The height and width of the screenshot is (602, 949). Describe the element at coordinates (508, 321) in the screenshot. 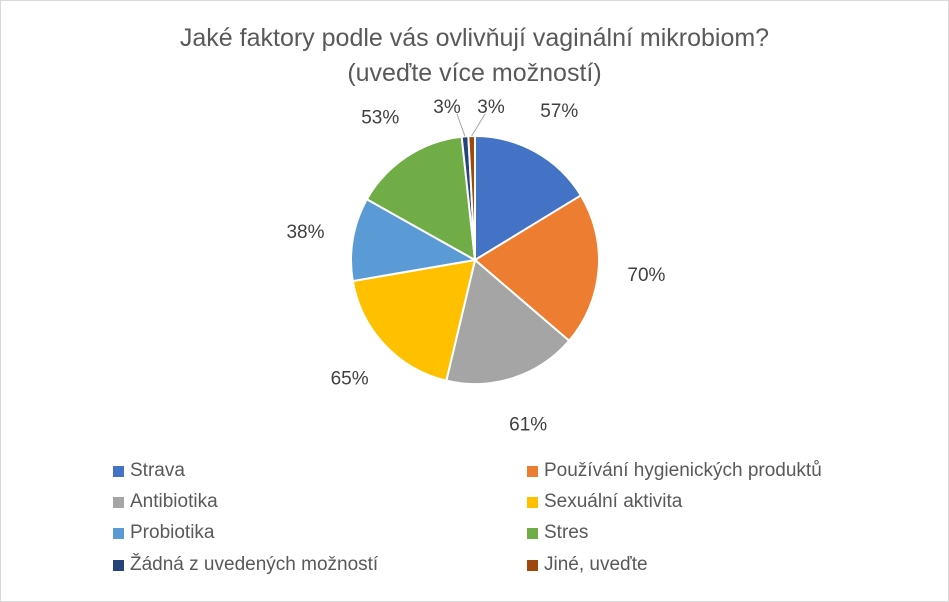

I see `pie-slice-antibiotika` at that location.